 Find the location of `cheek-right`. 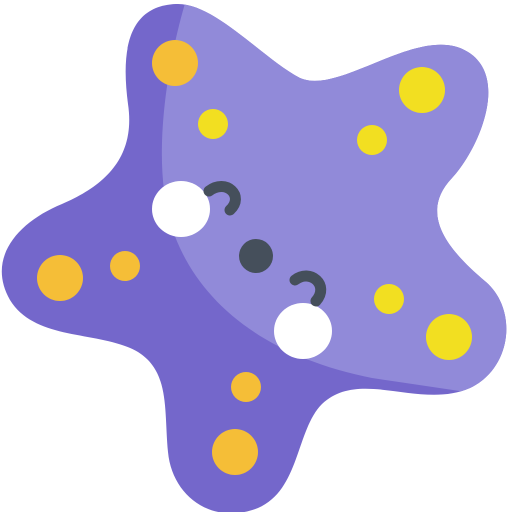

cheek-right is located at coordinates (303, 331).